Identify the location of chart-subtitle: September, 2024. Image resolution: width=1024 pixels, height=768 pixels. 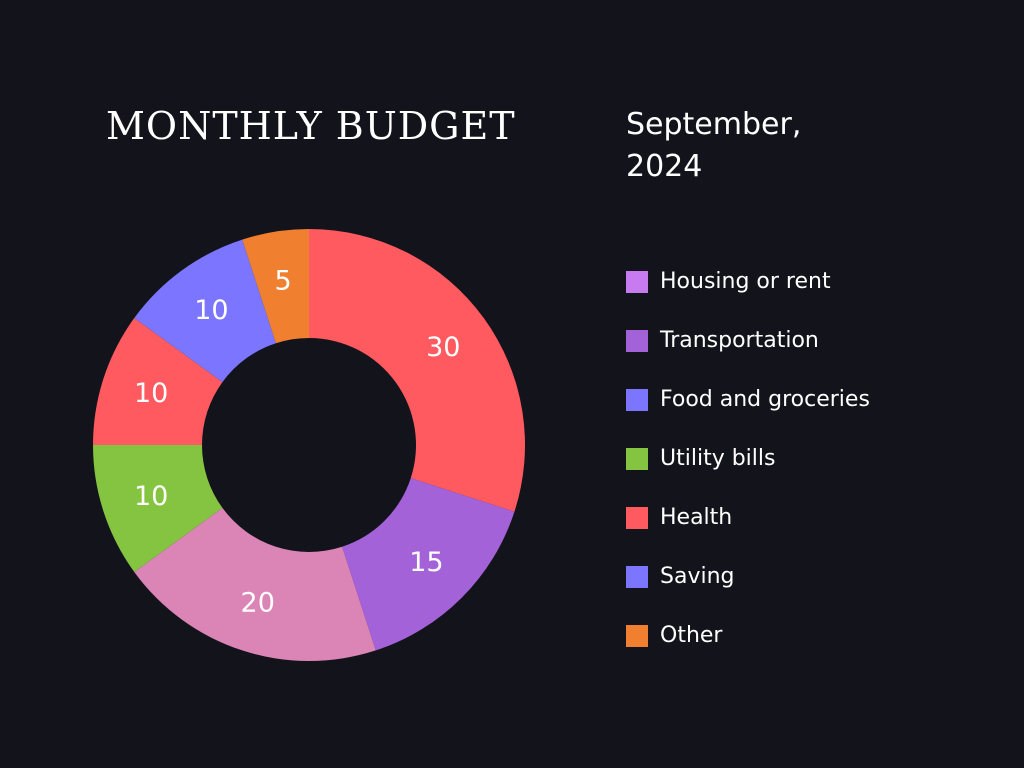
(714, 145).